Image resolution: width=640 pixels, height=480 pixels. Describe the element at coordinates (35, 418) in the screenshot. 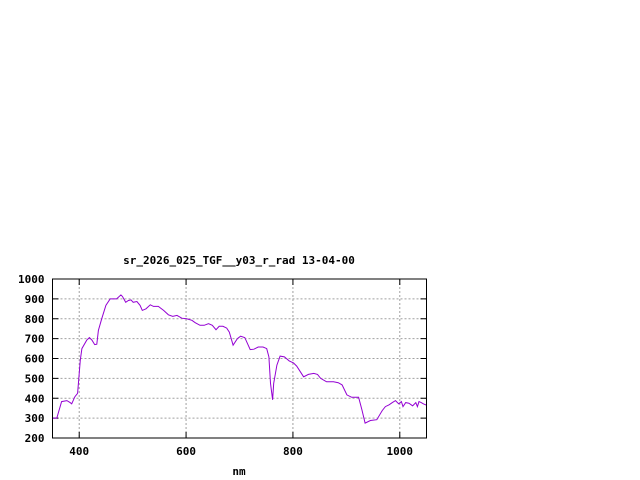

I see `y-tick-label: 300` at that location.